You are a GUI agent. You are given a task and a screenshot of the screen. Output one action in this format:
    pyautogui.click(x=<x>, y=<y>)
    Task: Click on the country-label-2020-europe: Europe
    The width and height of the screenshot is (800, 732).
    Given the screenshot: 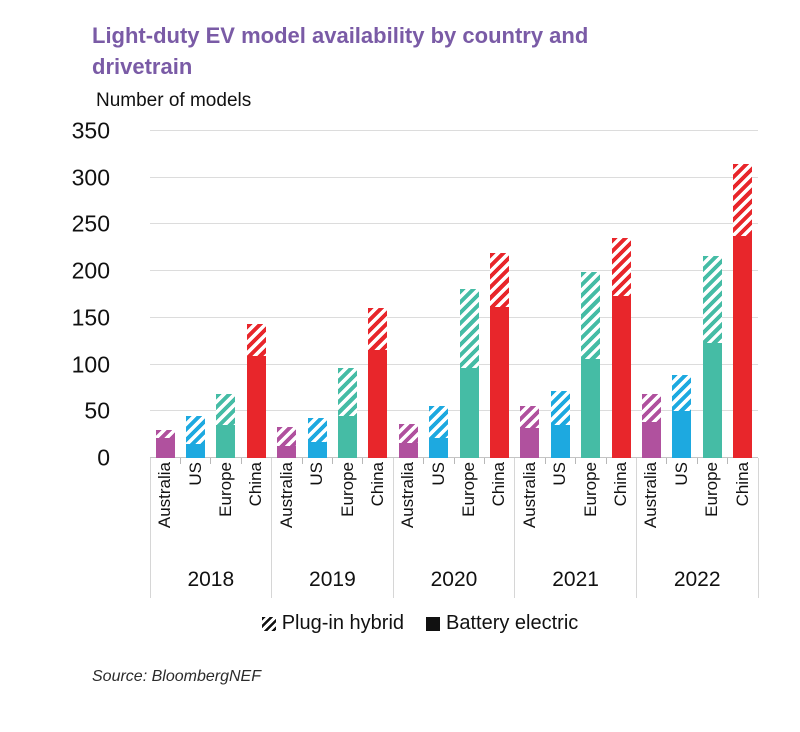 What is the action you would take?
    pyautogui.click(x=469, y=489)
    